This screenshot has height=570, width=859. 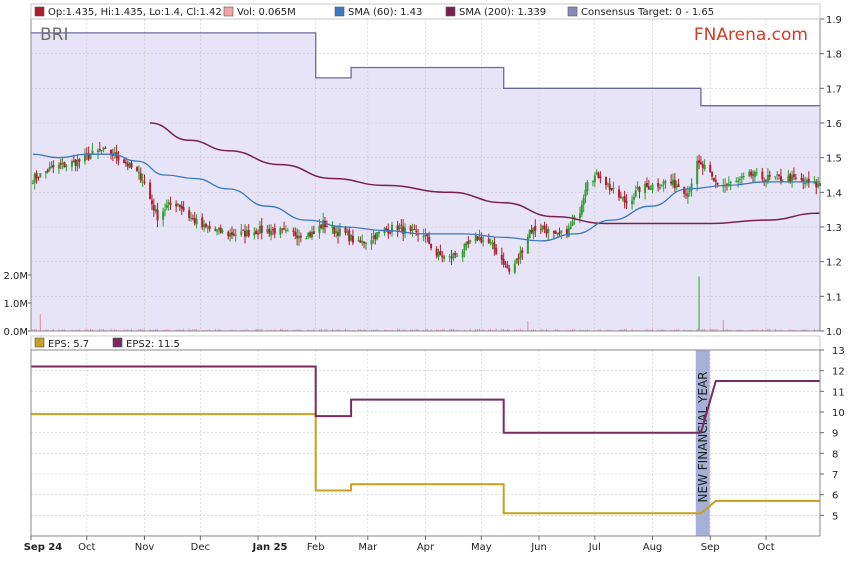 I want to click on eps-y-tick-label: 9, so click(x=835, y=434).